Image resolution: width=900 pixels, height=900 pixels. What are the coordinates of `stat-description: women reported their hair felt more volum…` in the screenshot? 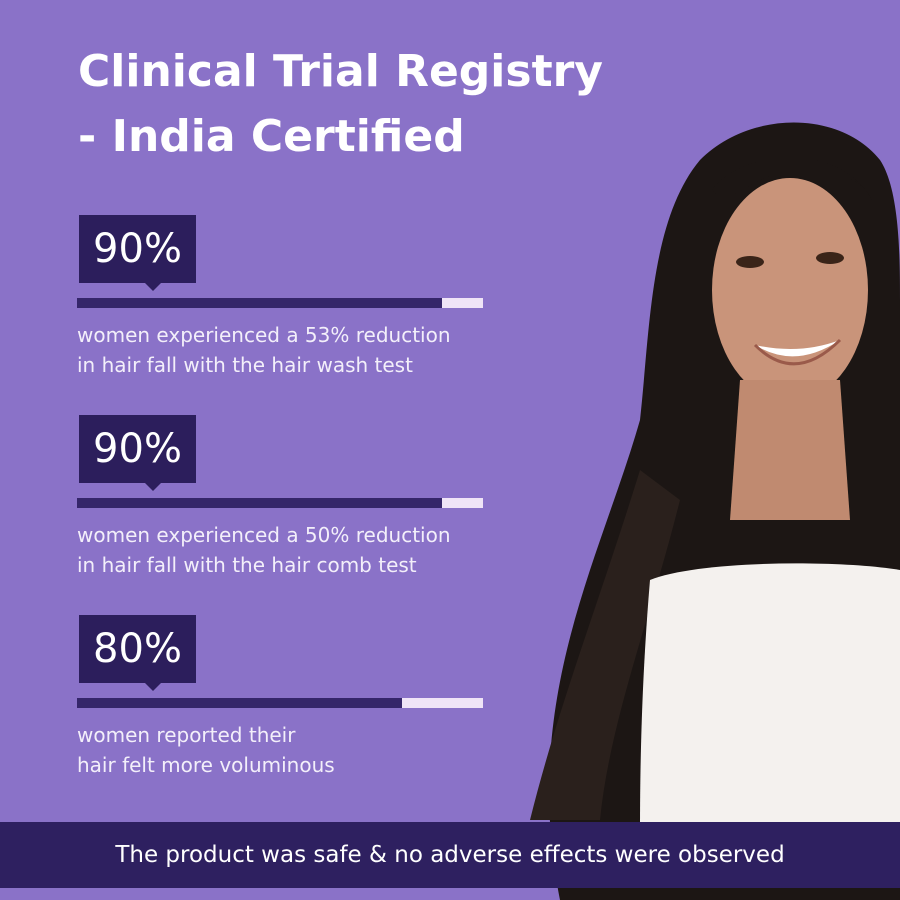 It's located at (206, 750).